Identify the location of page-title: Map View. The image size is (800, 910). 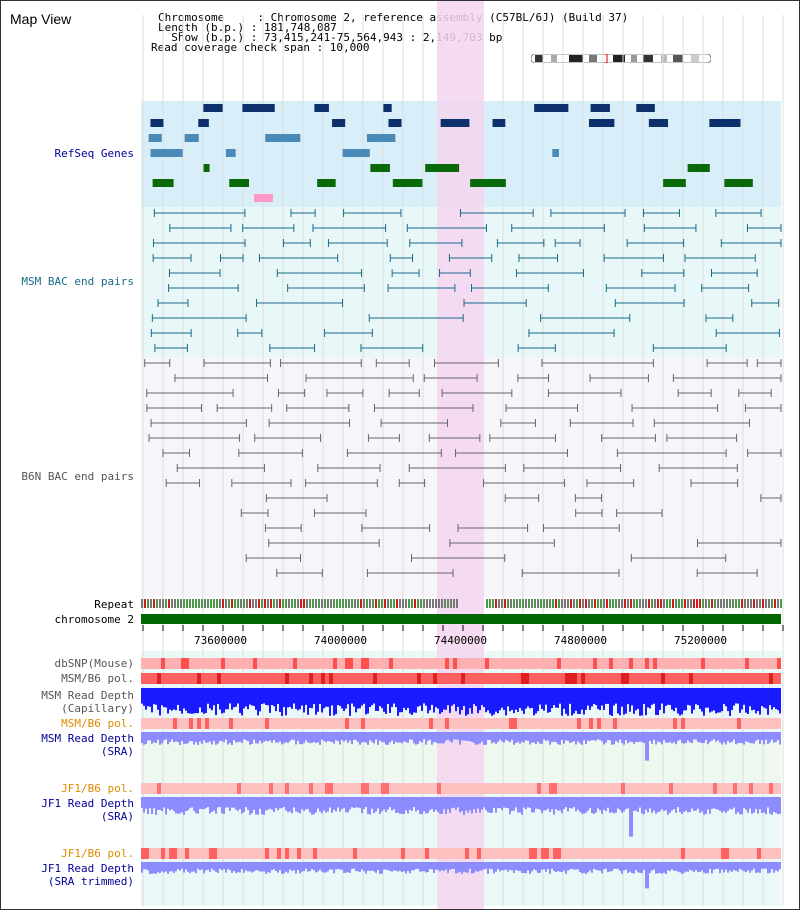
(41, 19).